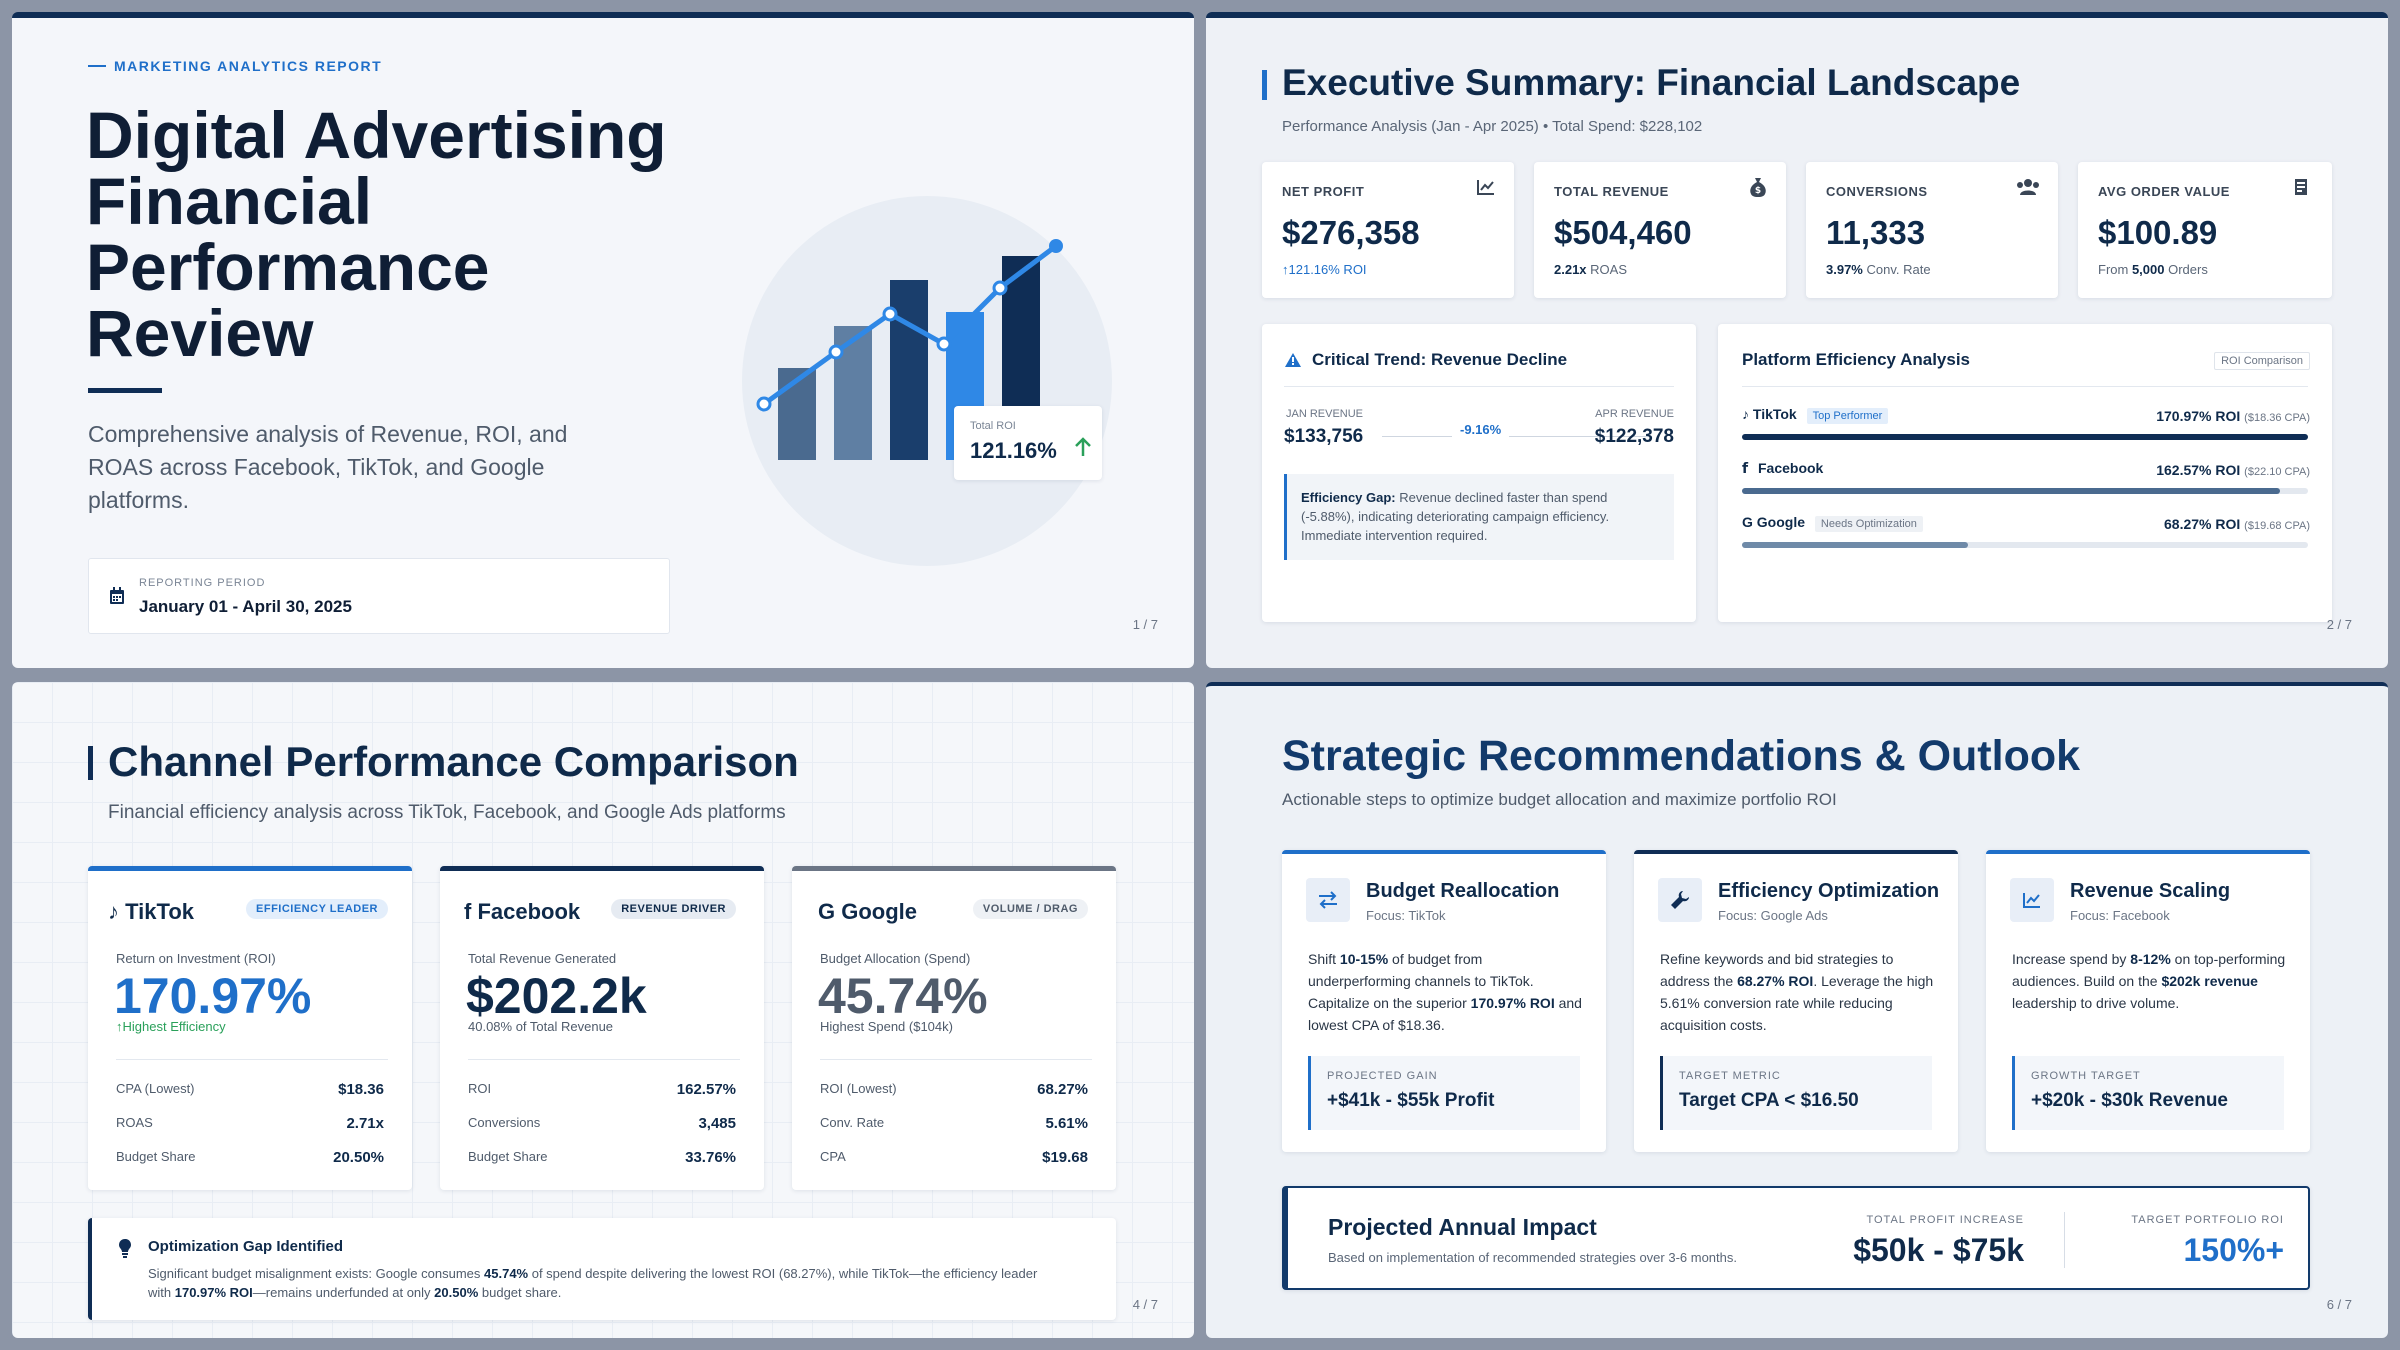 This screenshot has width=2400, height=1350. Describe the element at coordinates (508, 1156) in the screenshot. I see `stat-label: Budget Share` at that location.